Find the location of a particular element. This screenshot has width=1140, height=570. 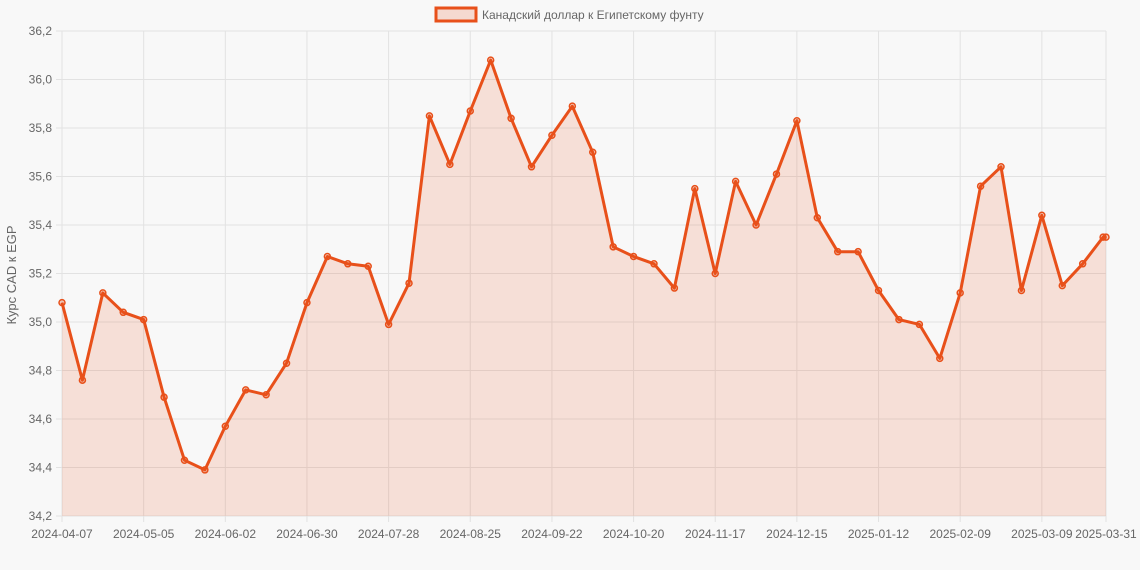

x-tick-label: 2024-05-05 is located at coordinates (144, 534).